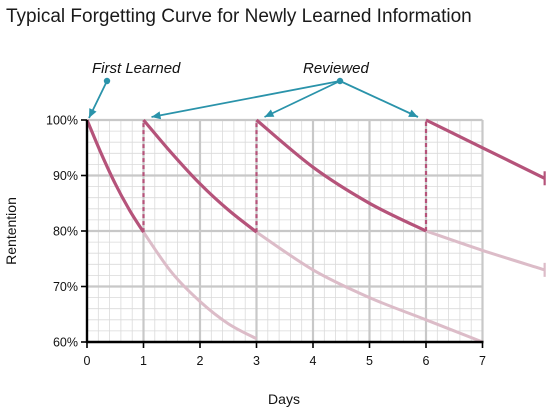 The height and width of the screenshot is (411, 550). Describe the element at coordinates (11, 231) in the screenshot. I see `y-axis-label: Rentention` at that location.